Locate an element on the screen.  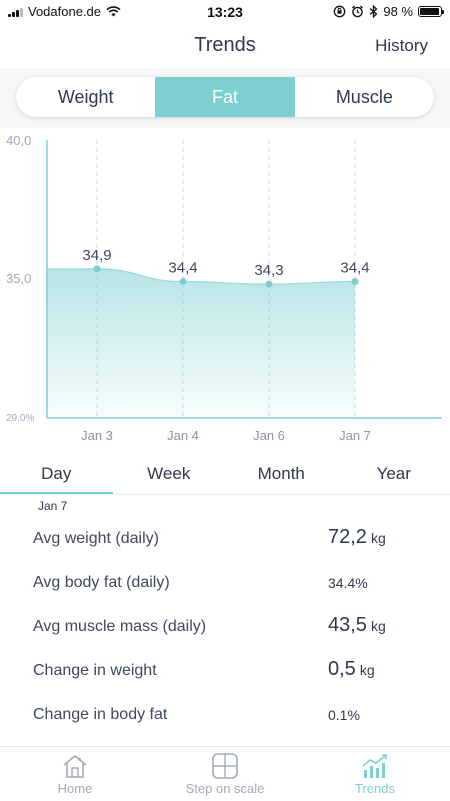
scale-icon is located at coordinates (225, 766).